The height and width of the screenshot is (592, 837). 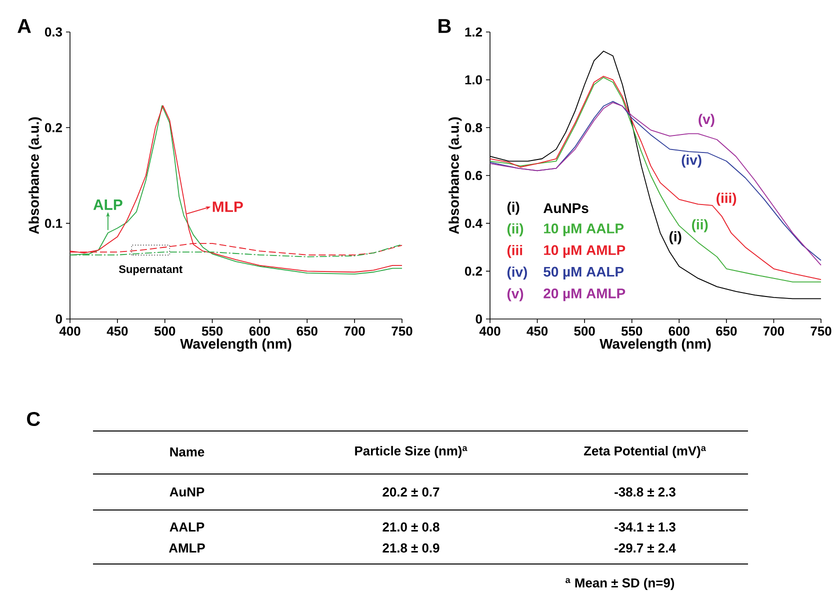 What do you see at coordinates (444, 26) in the screenshot?
I see `chart-title: B` at bounding box center [444, 26].